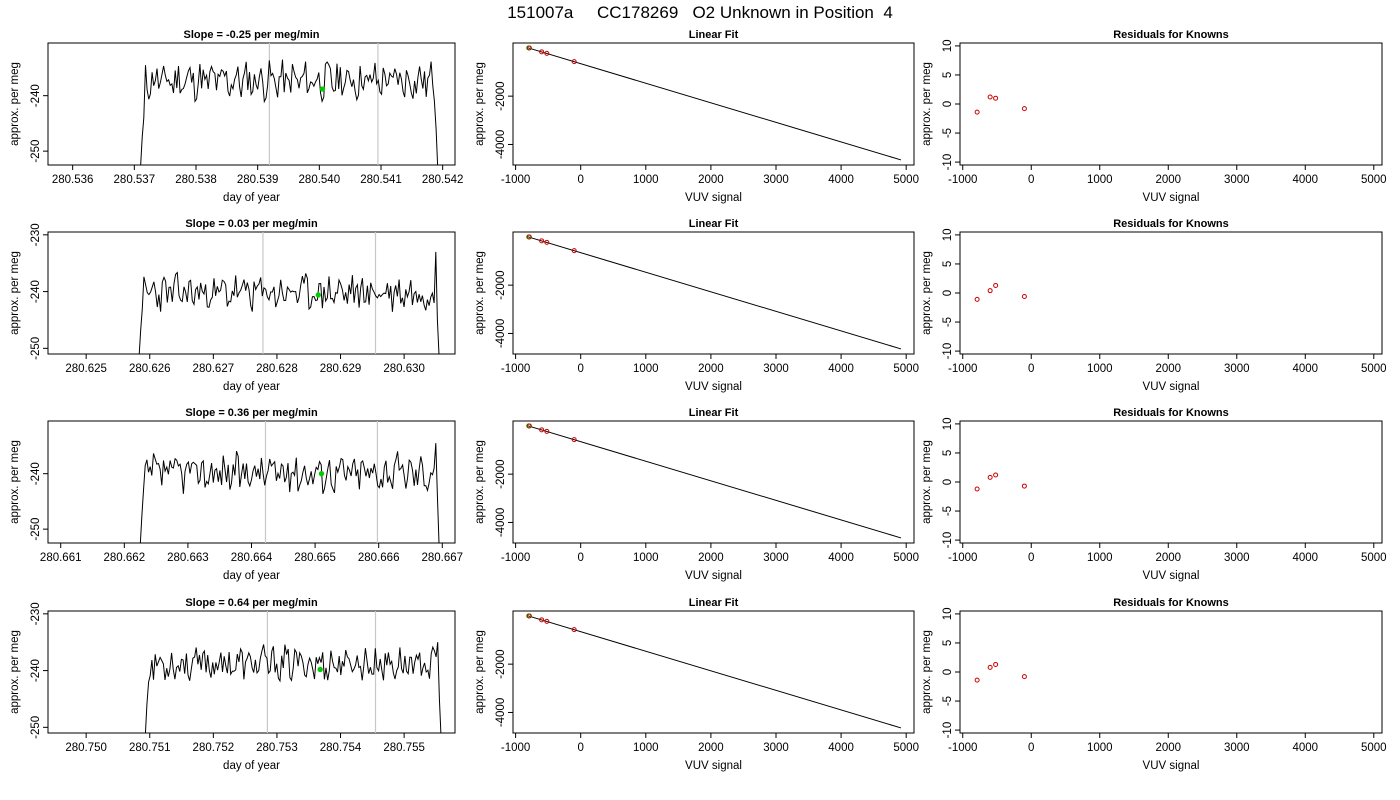  Describe the element at coordinates (150, 369) in the screenshot. I see `x-tick-label: 280.626` at that location.